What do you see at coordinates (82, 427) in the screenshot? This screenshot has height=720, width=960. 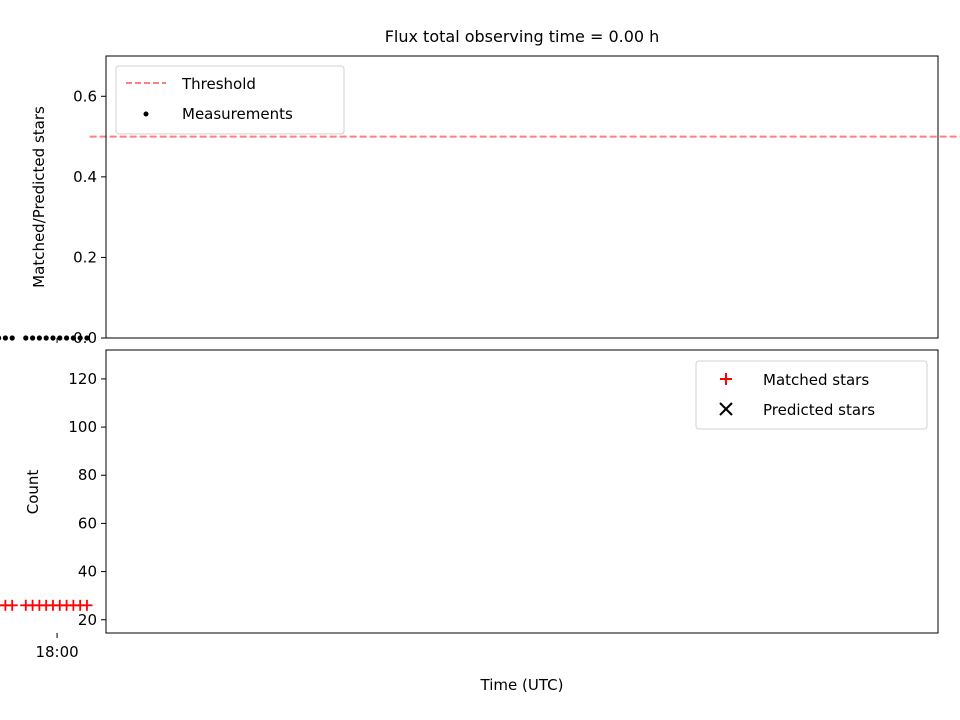 I see `bottom-y-tick-label: 100` at bounding box center [82, 427].